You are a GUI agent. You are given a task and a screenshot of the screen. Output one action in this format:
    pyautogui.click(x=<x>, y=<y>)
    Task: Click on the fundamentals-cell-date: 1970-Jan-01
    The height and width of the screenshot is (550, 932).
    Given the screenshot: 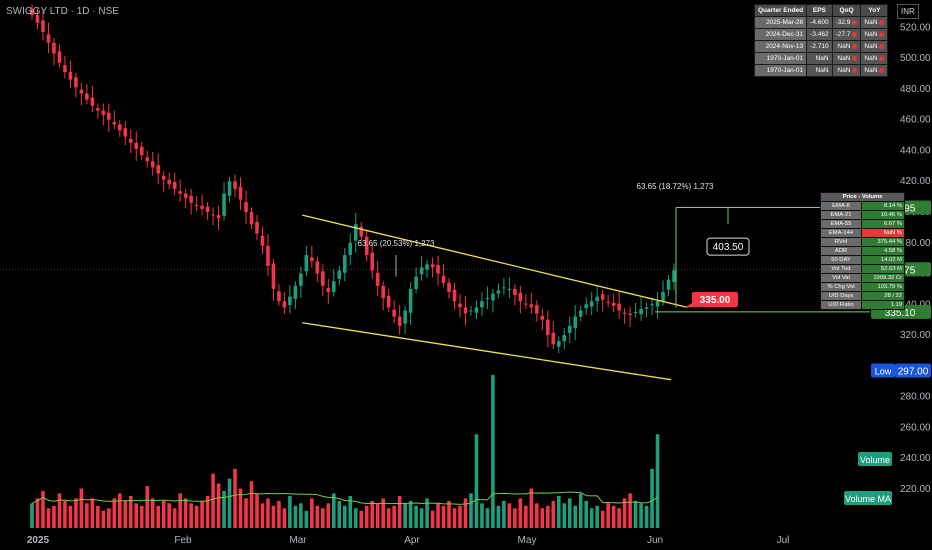 What is the action you would take?
    pyautogui.click(x=780, y=70)
    